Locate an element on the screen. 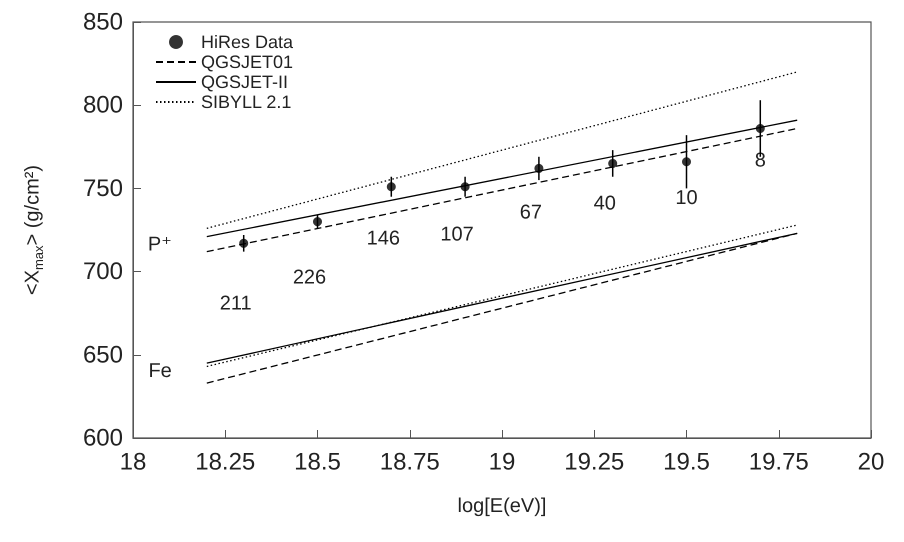  annotation: 8 is located at coordinates (760, 160).